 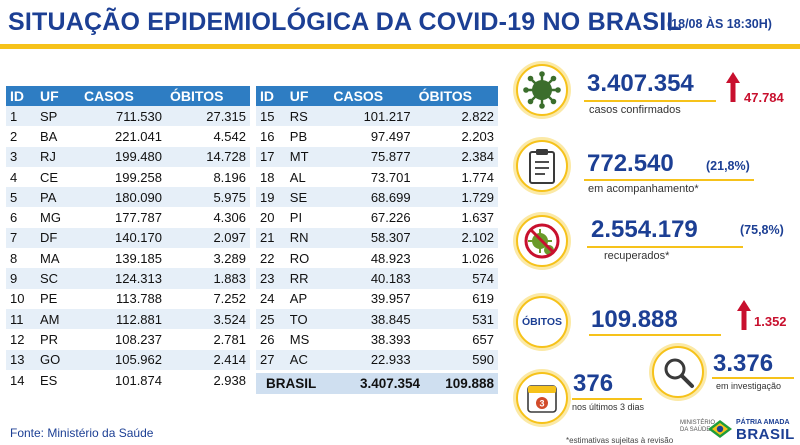 I want to click on table-row: 25 TO 38.845 531, so click(x=377, y=319).